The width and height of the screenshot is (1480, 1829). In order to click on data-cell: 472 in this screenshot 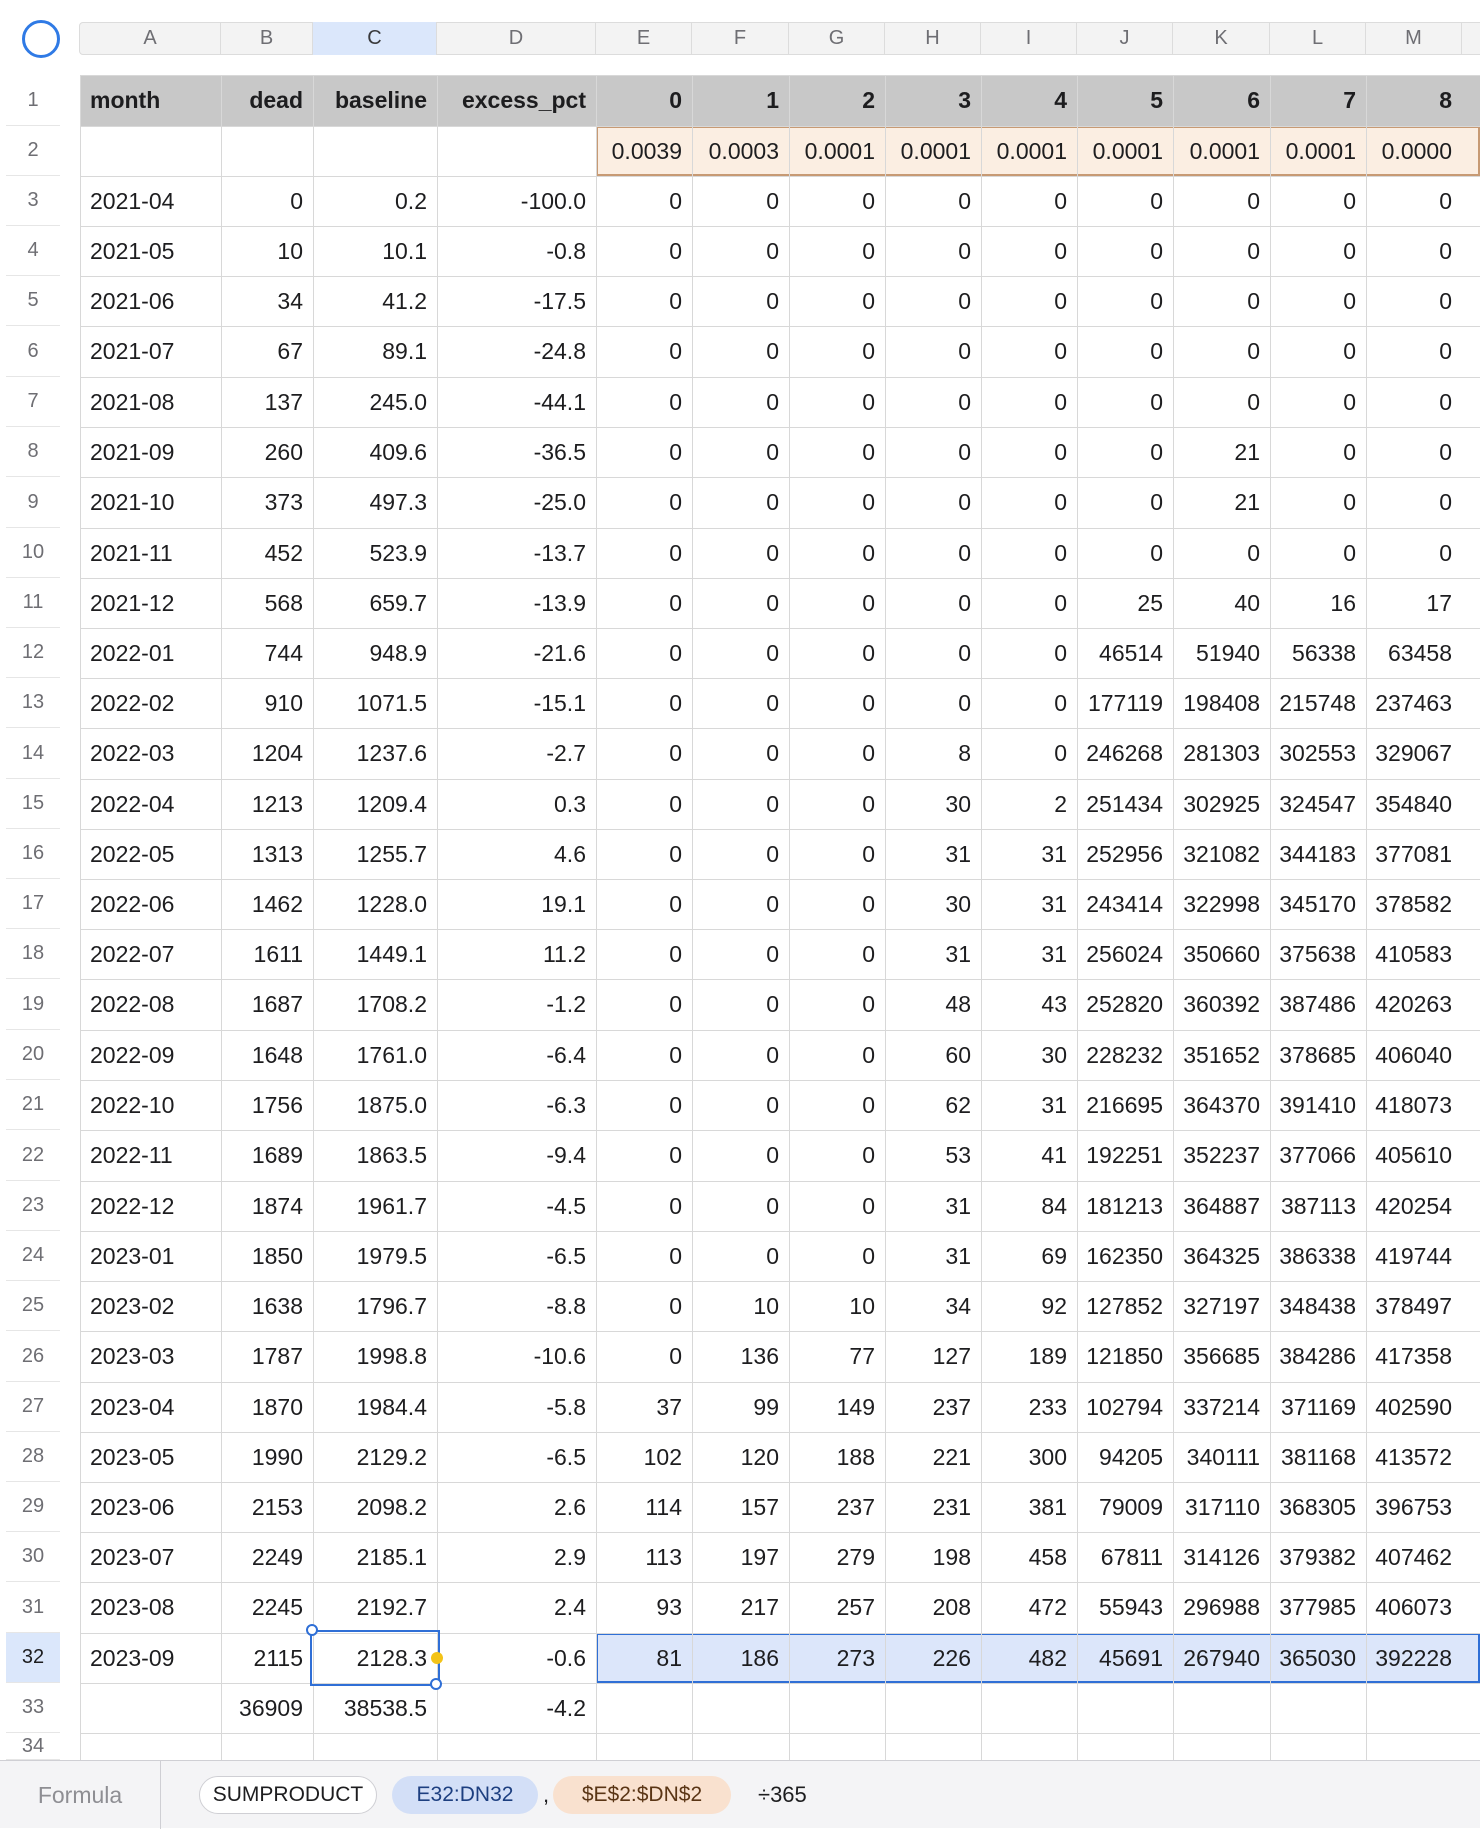, I will do `click(1047, 1607)`.